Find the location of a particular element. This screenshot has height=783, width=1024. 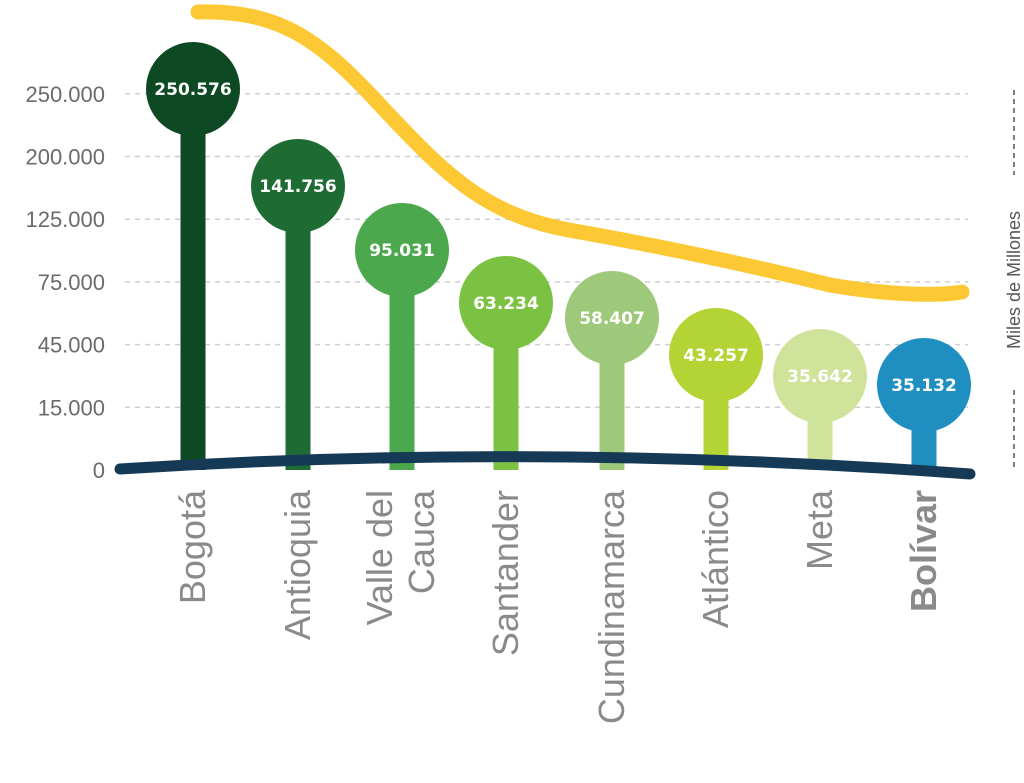

category-label-valle-del-cauca: Valle del Cauca is located at coordinates (400, 557).